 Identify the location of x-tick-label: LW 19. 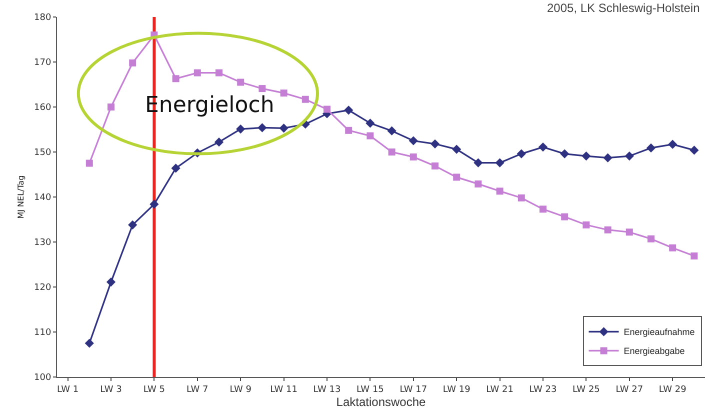
(456, 389).